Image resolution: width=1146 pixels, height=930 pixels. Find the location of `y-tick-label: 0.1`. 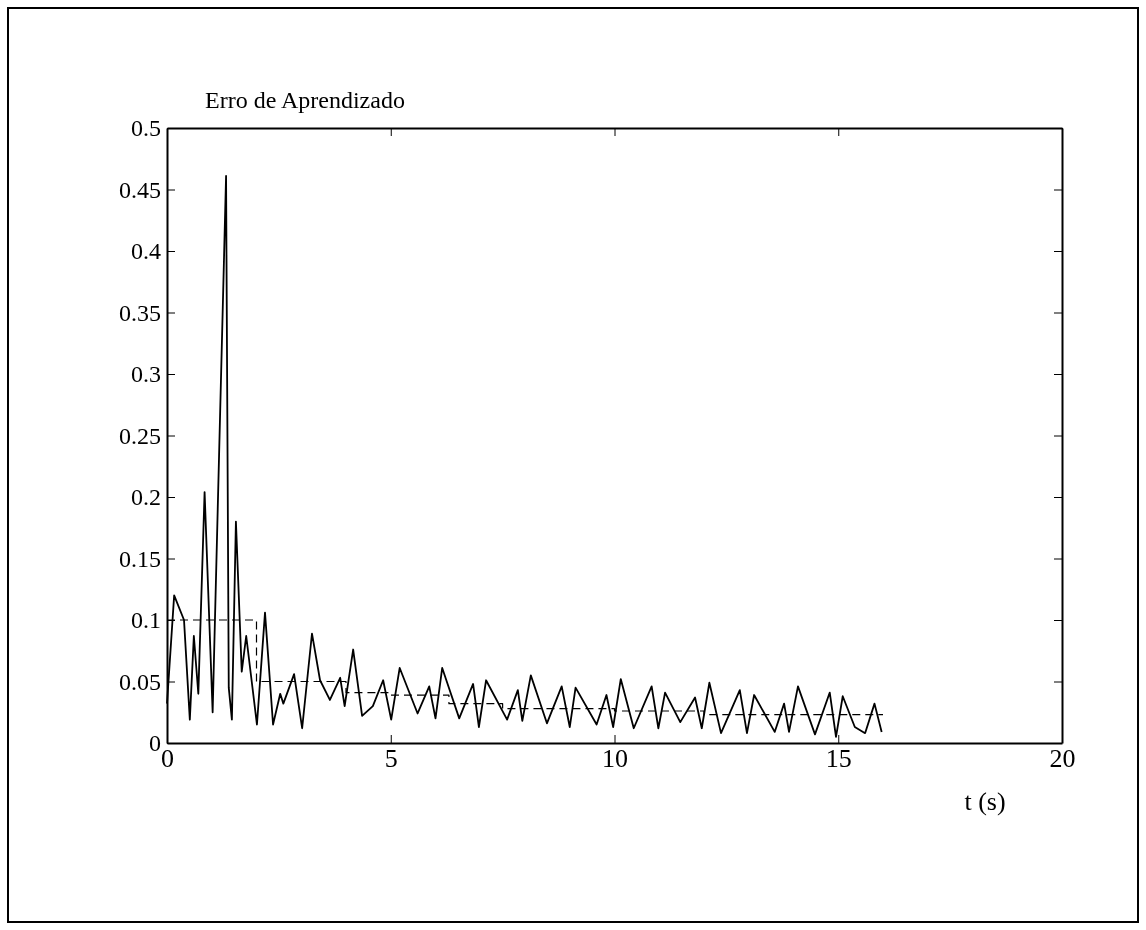

y-tick-label: 0.1 is located at coordinates (146, 620).